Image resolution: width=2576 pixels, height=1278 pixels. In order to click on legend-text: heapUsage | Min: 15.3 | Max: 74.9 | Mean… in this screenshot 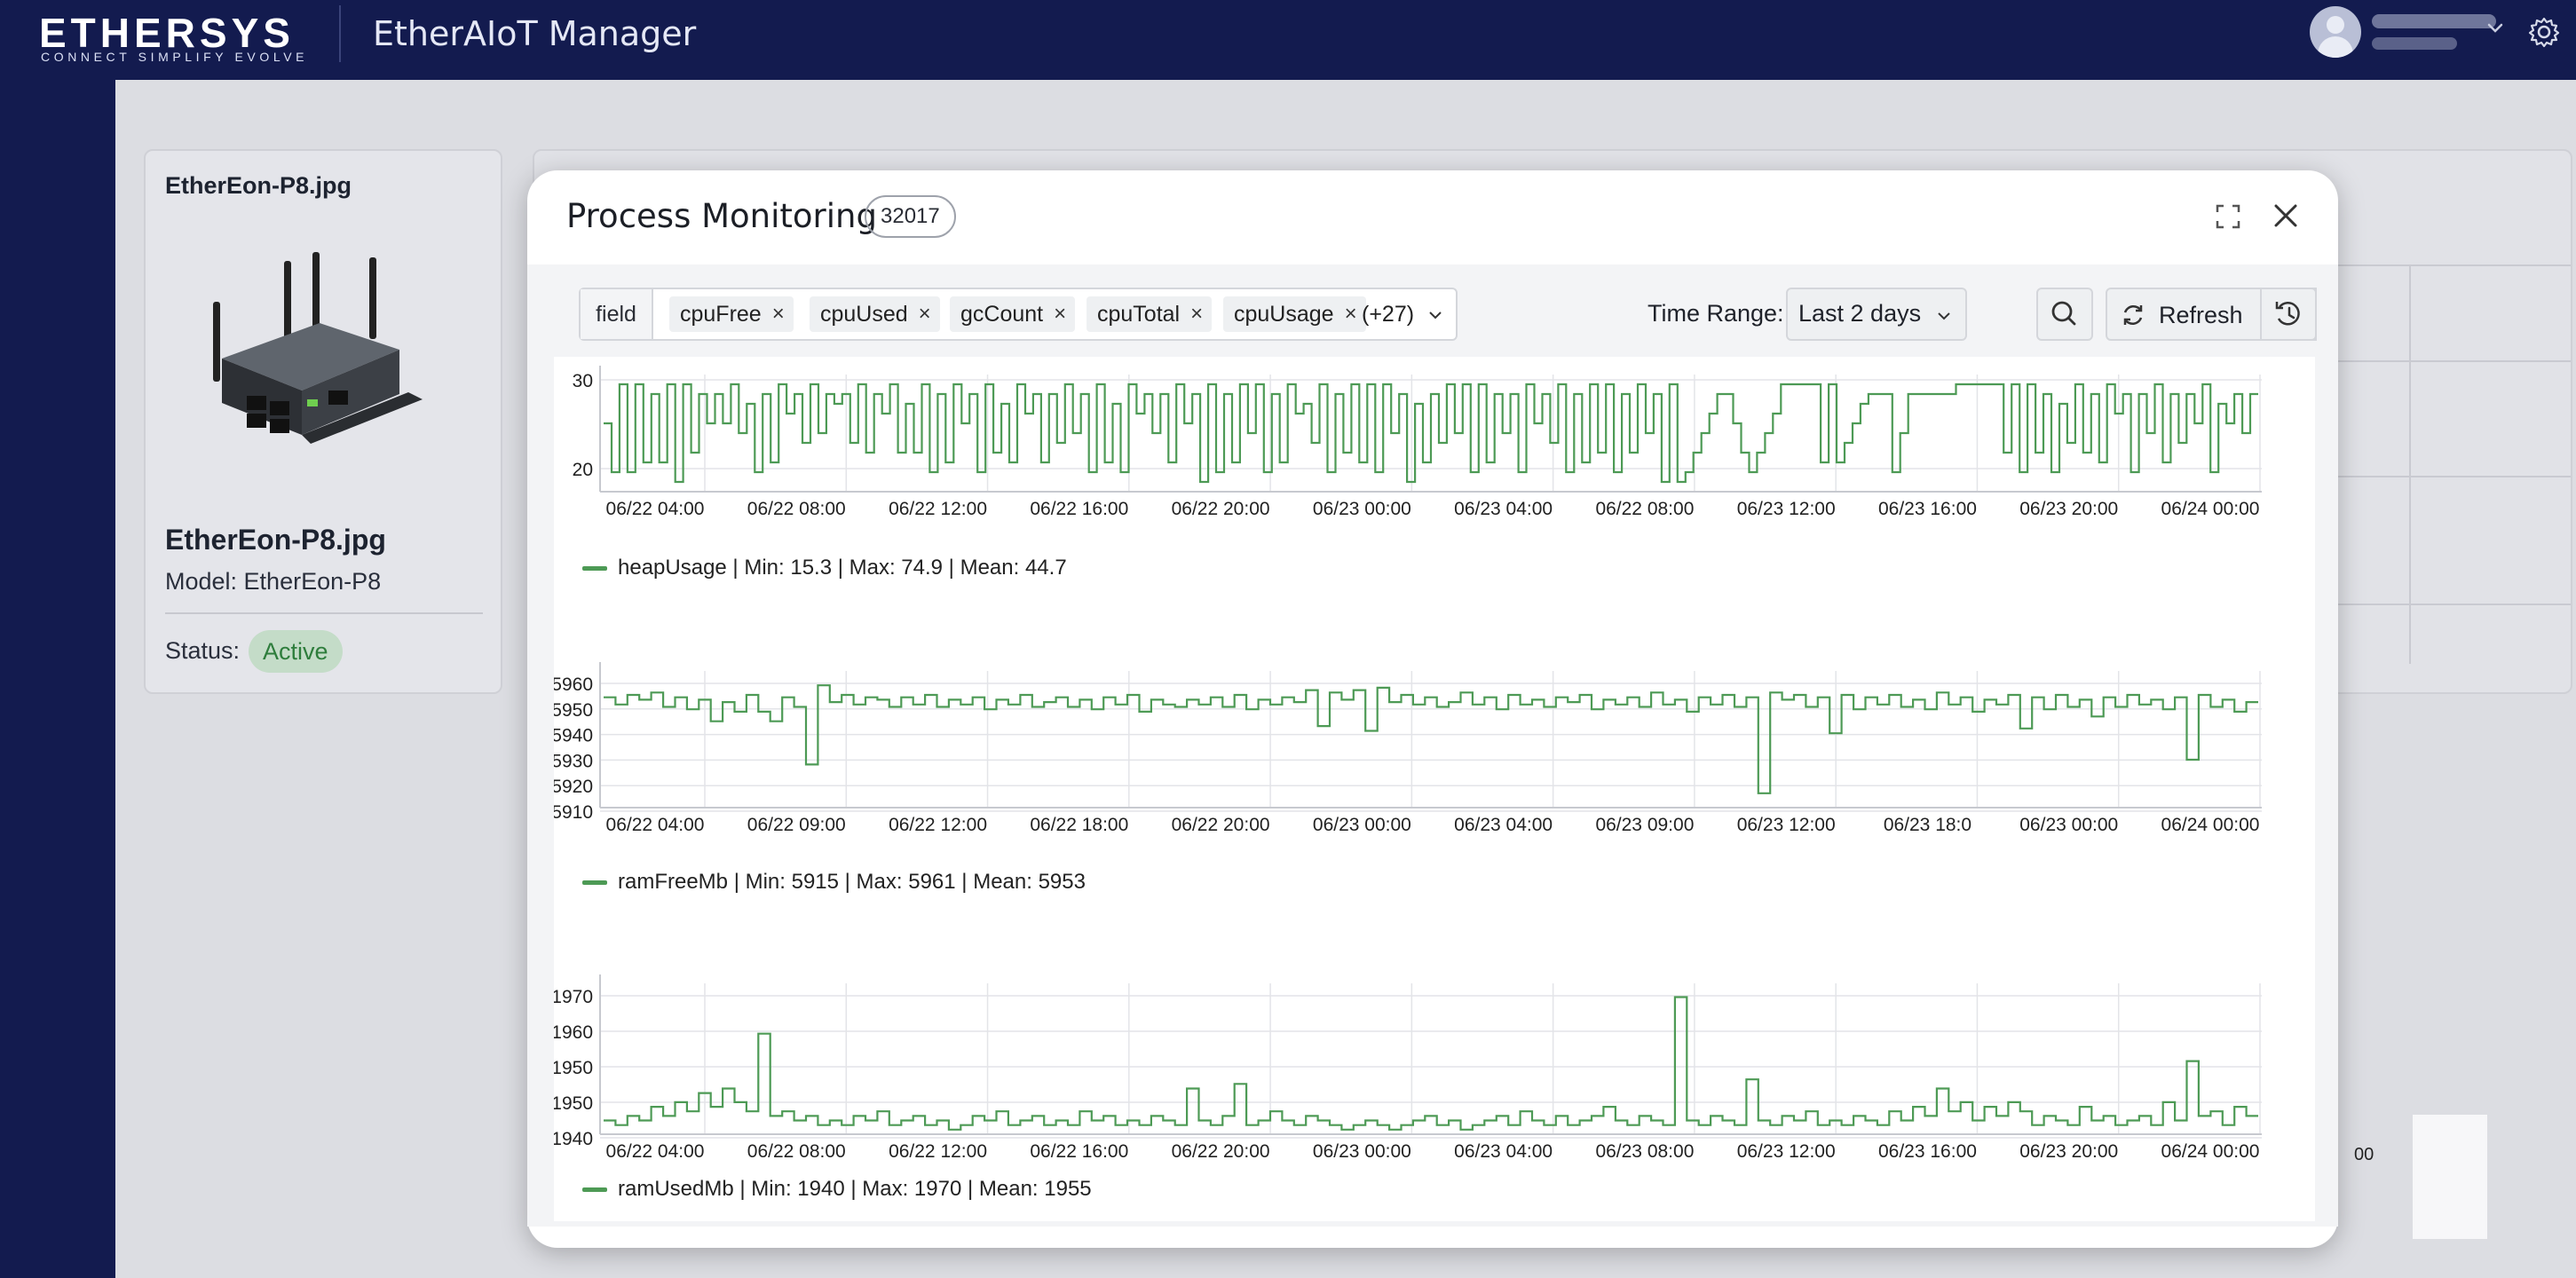, I will do `click(842, 568)`.